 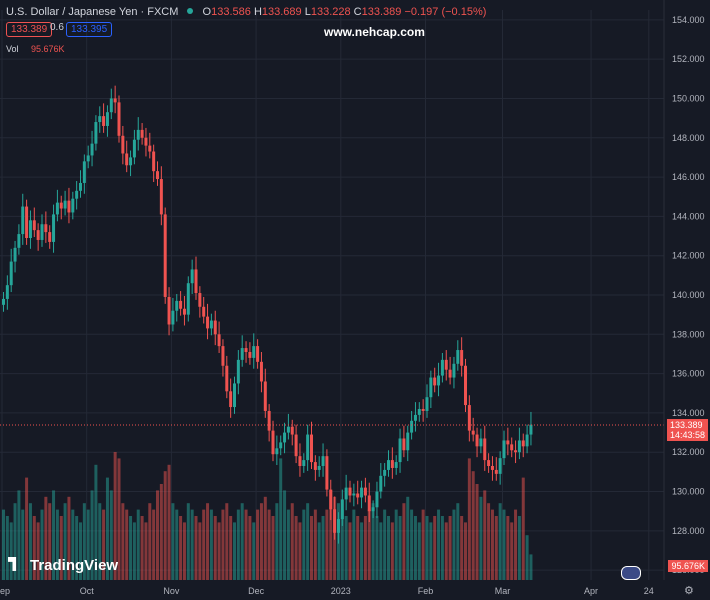 I want to click on watermark-text: www.nehcap.com, so click(x=374, y=32).